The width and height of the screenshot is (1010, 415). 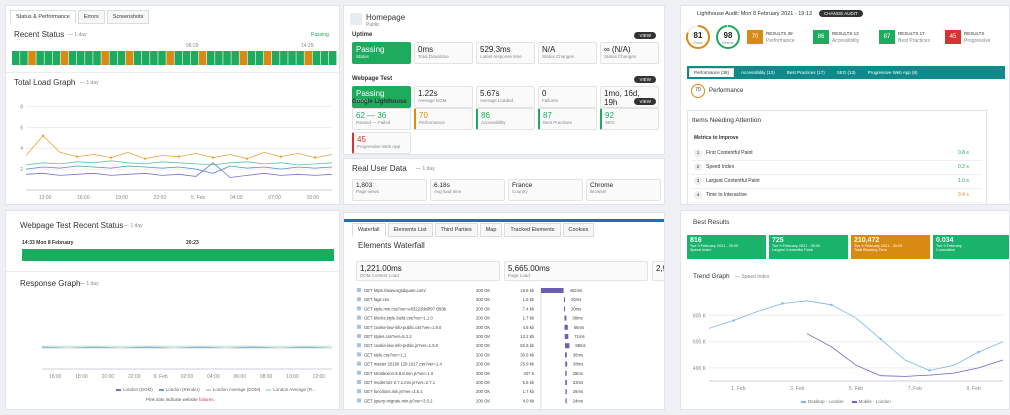 What do you see at coordinates (578, 382) in the screenshot?
I see `duration: 33ms` at bounding box center [578, 382].